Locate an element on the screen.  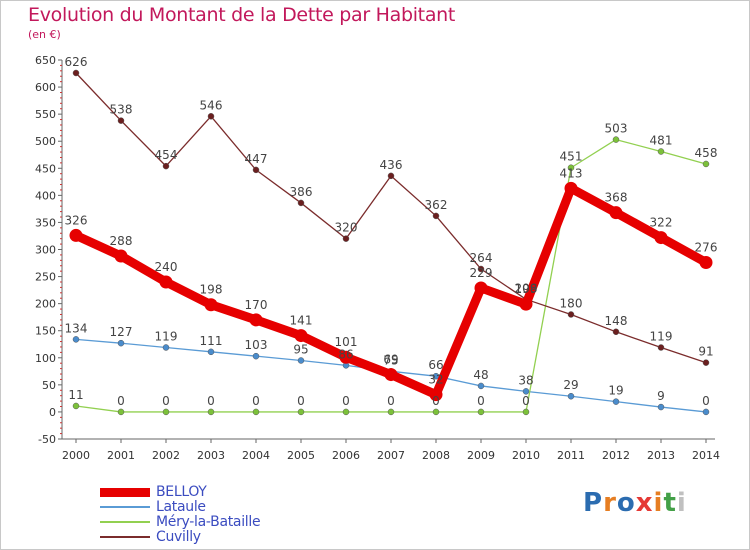
x-tick-label: 2013 is located at coordinates (661, 455).